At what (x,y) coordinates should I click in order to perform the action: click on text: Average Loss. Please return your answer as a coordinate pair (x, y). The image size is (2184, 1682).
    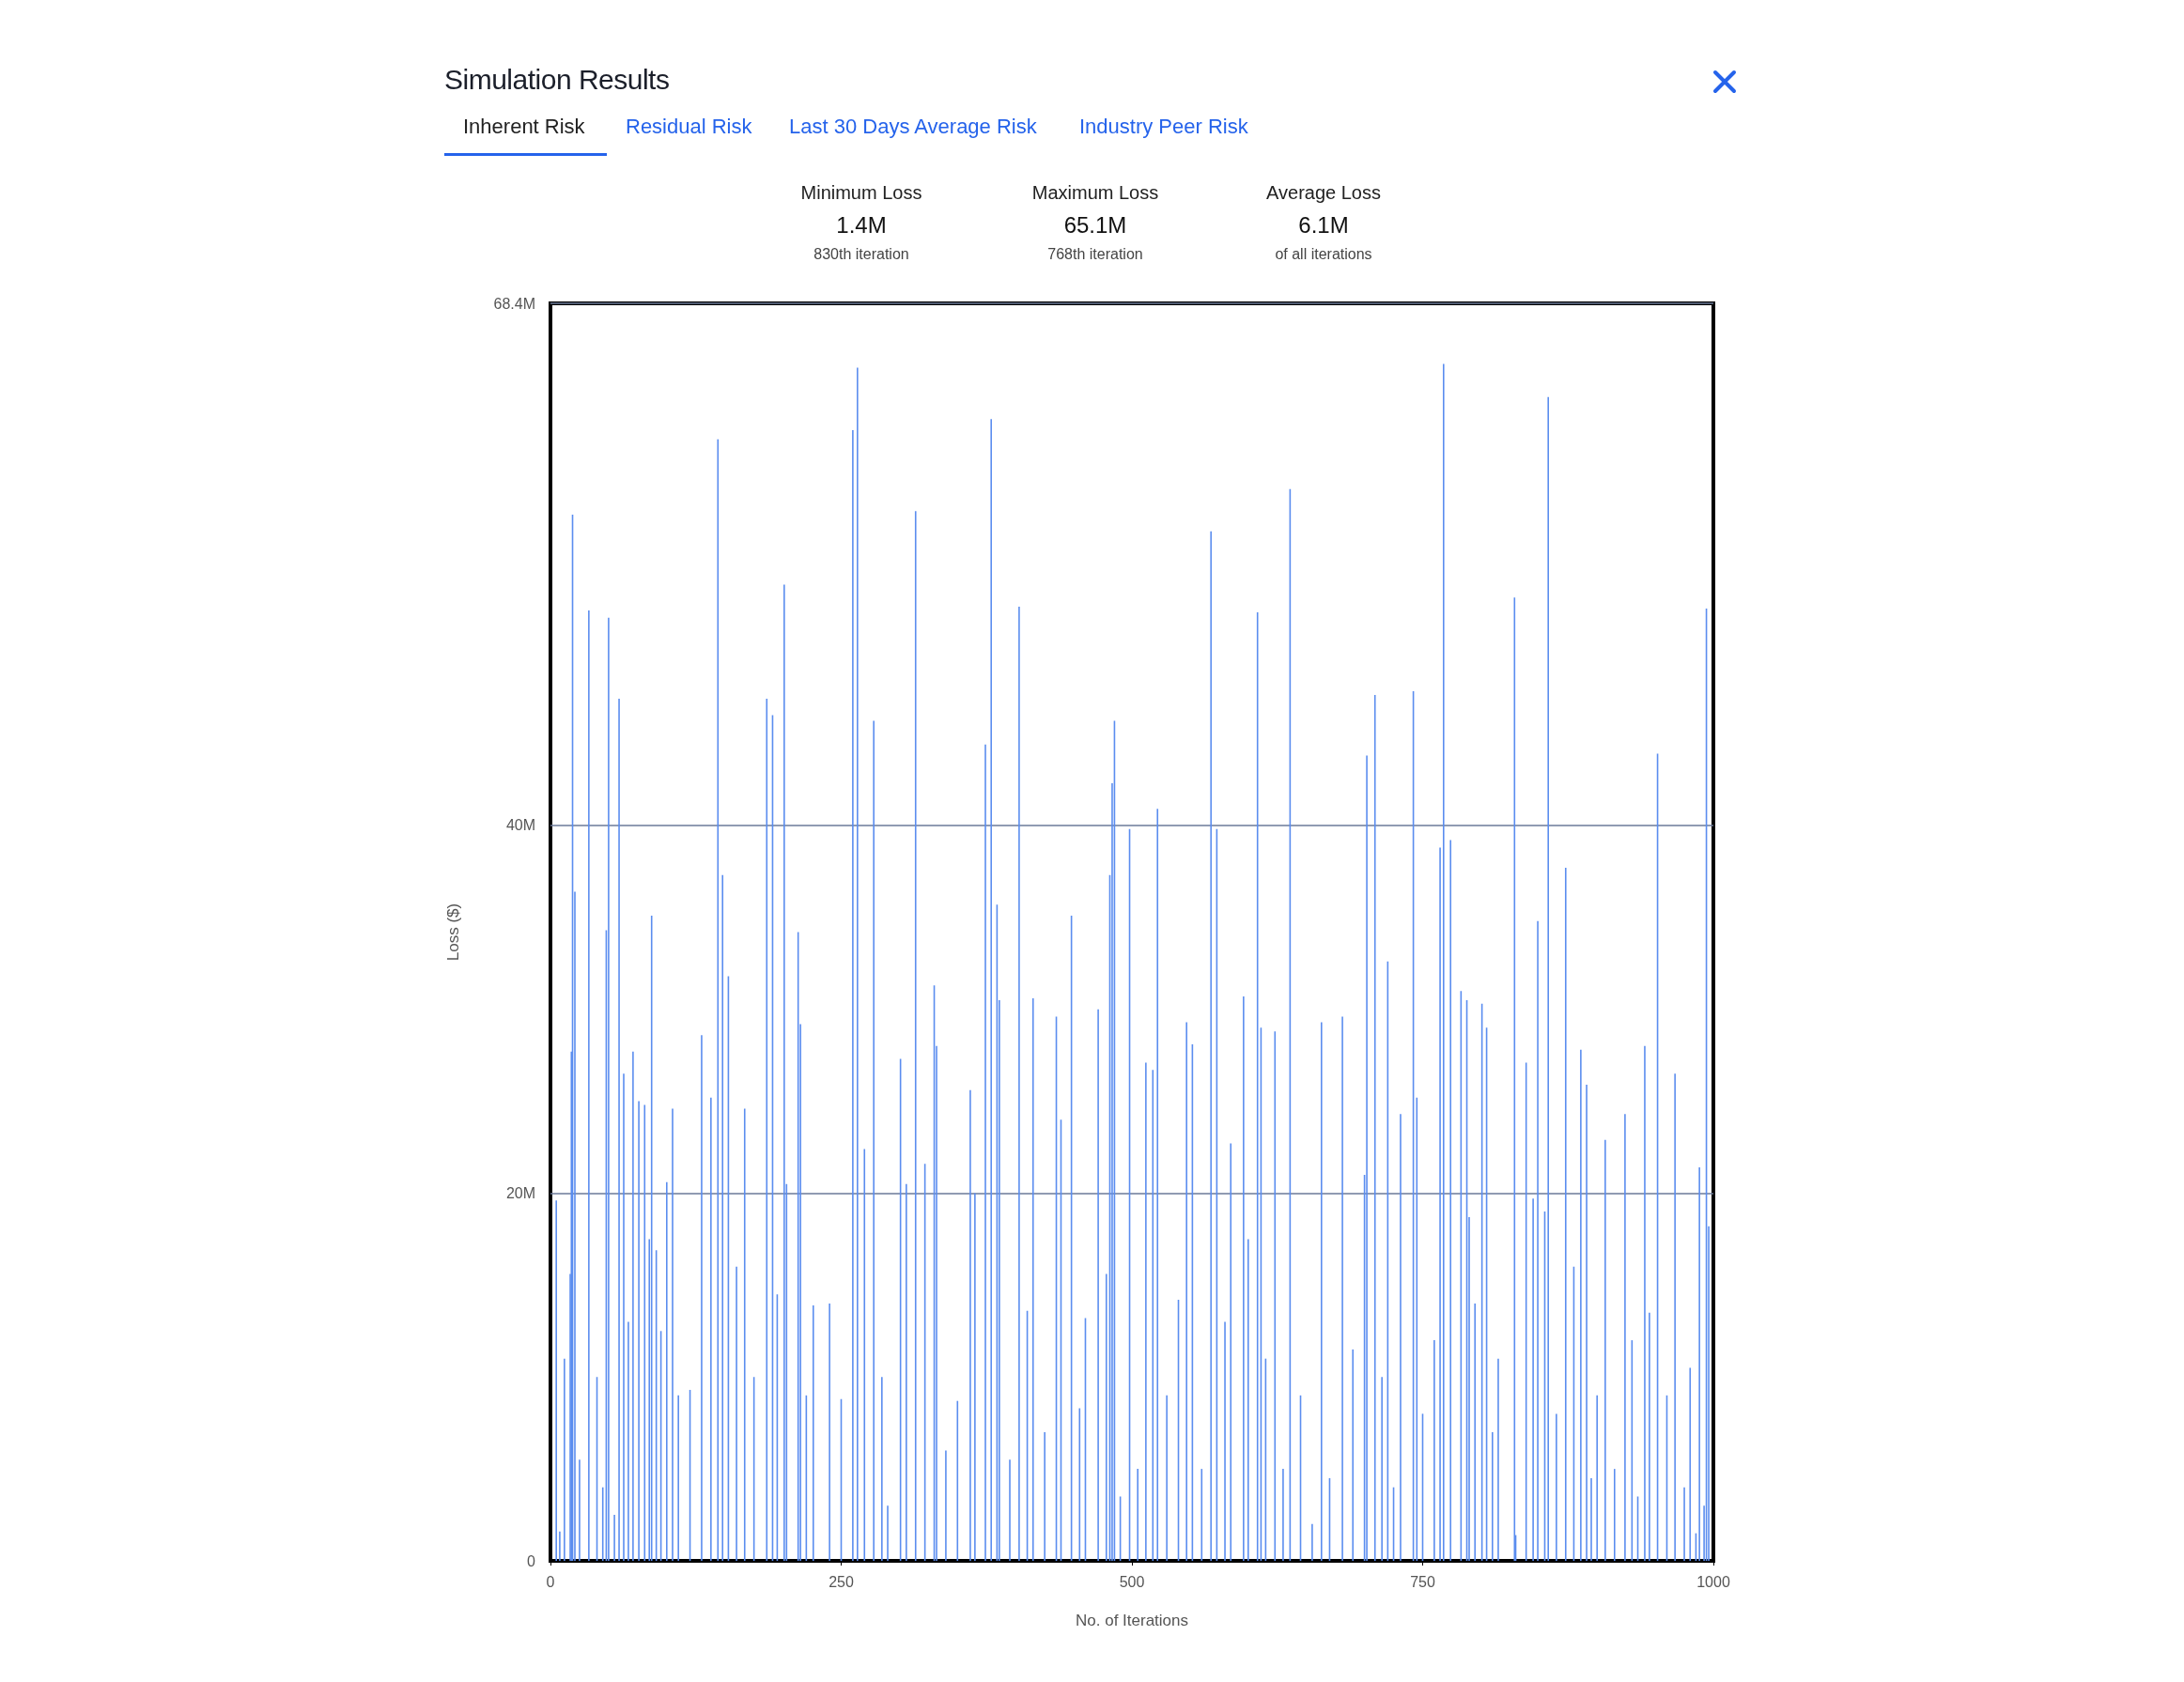
    Looking at the image, I should click on (1323, 193).